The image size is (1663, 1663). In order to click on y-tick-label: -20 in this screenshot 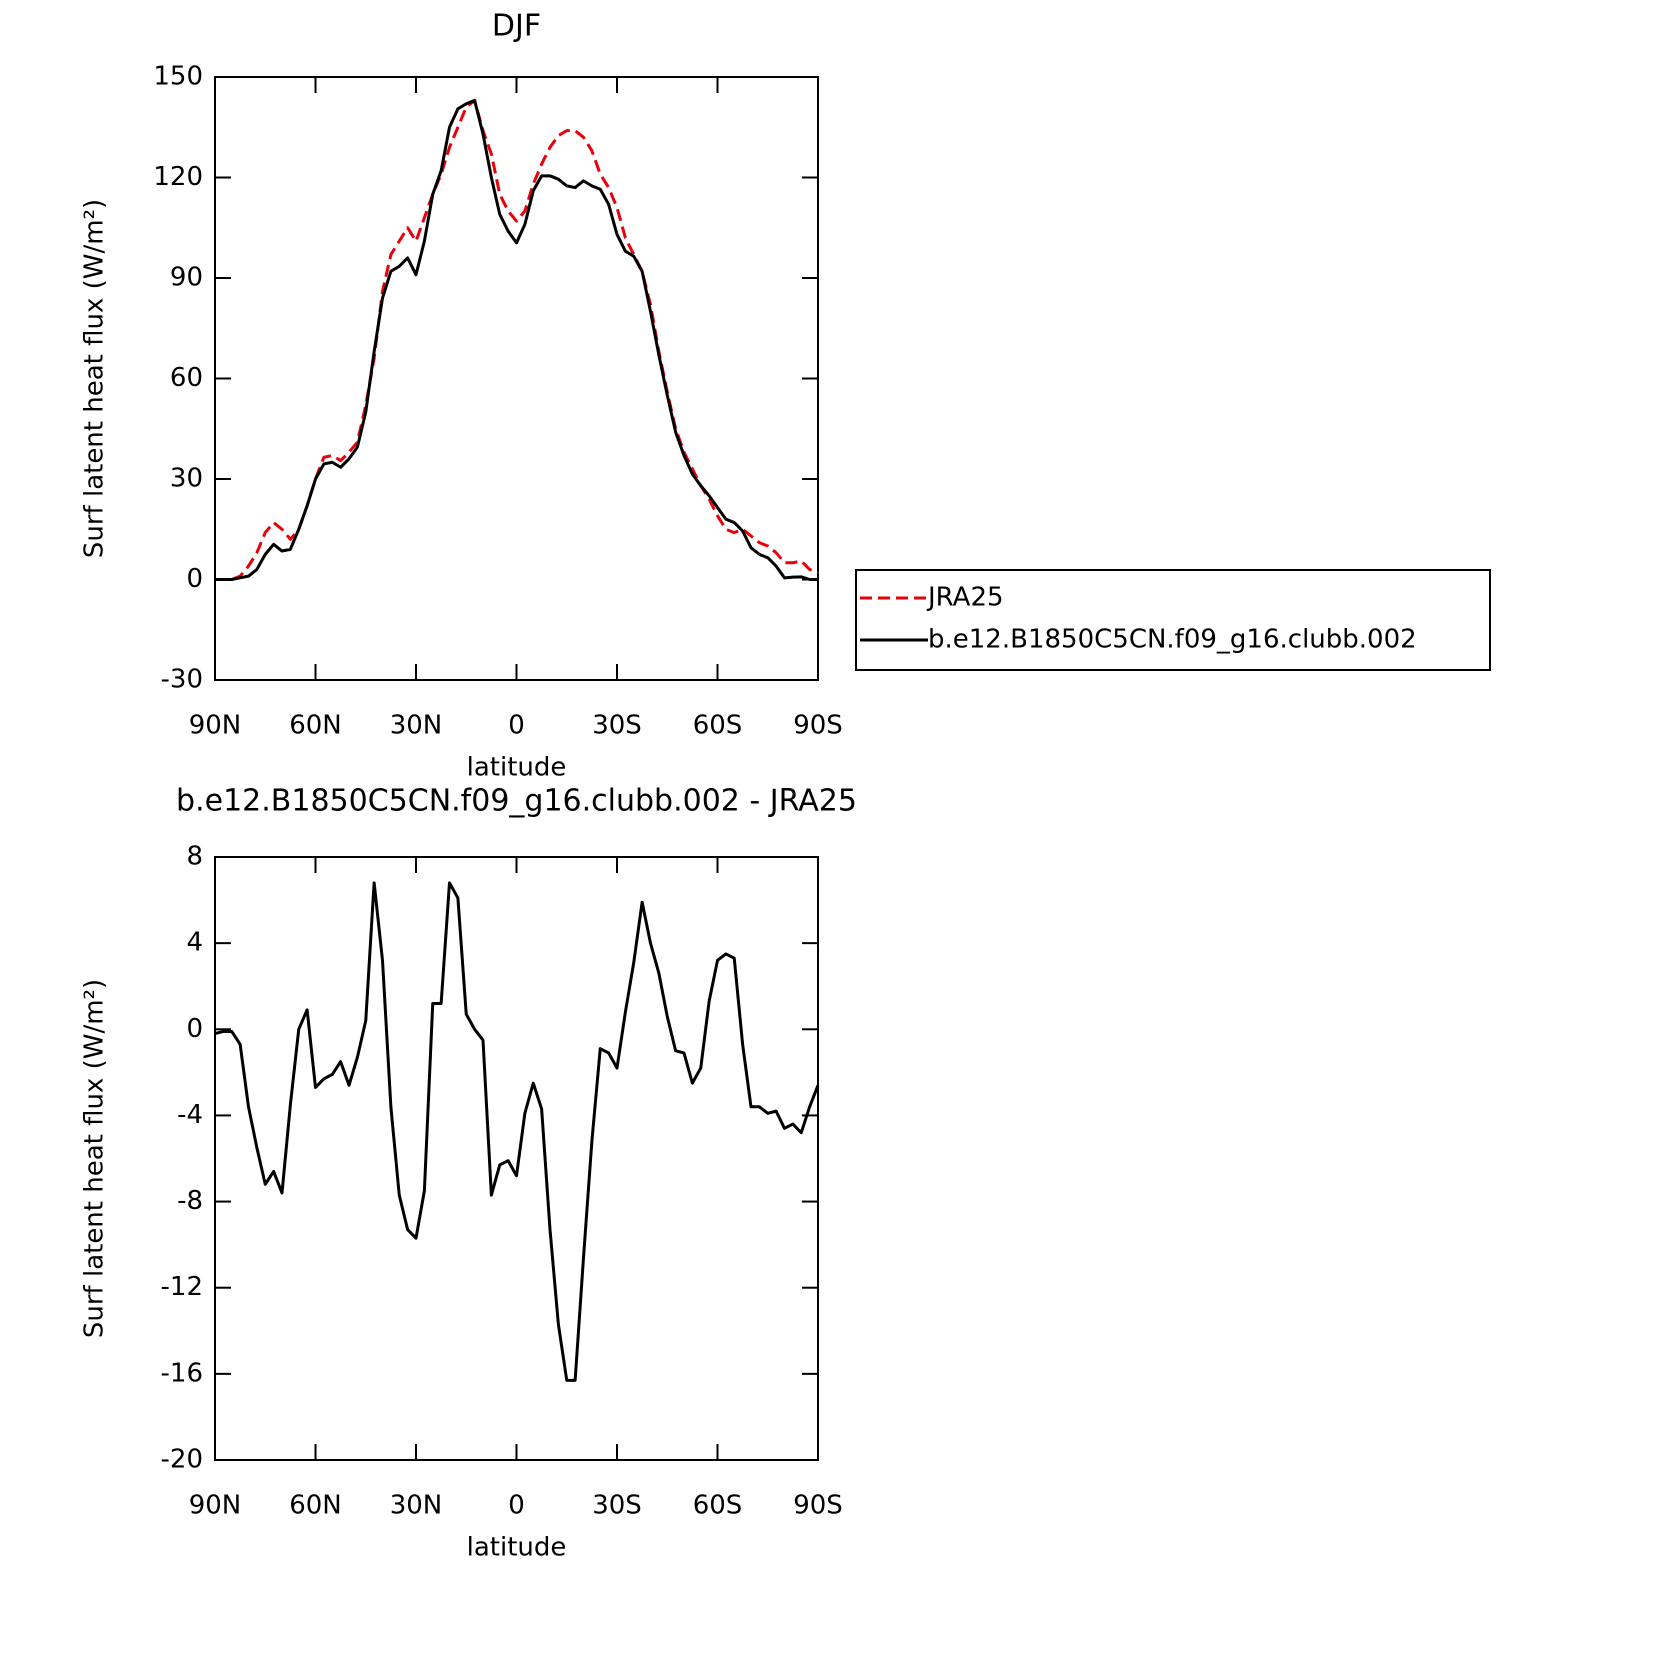, I will do `click(182, 1460)`.